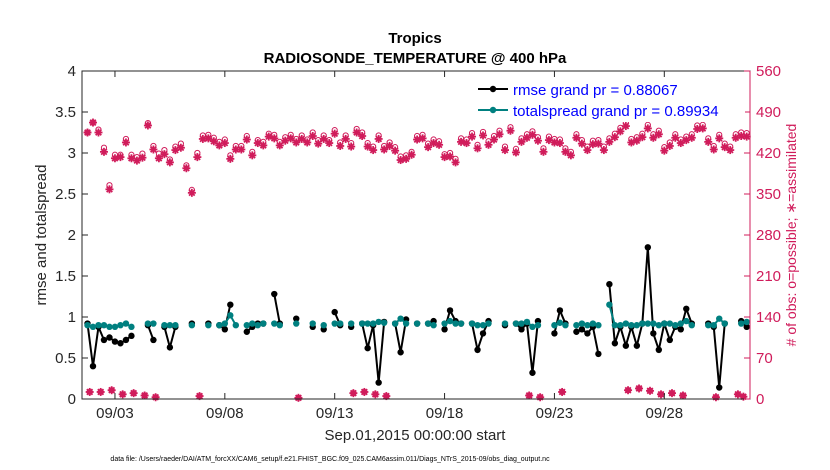 This screenshot has width=830, height=470. Describe the element at coordinates (445, 413) in the screenshot. I see `x-tick-label: 09/18` at that location.